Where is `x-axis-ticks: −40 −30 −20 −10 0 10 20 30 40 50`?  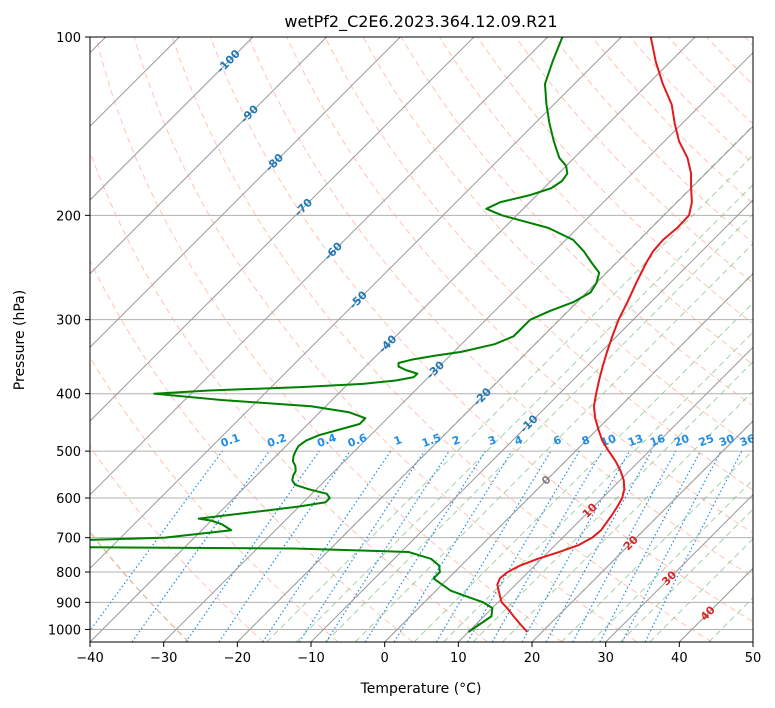
x-axis-ticks: −40 −30 −20 −10 0 10 20 30 40 50 is located at coordinates (418, 654).